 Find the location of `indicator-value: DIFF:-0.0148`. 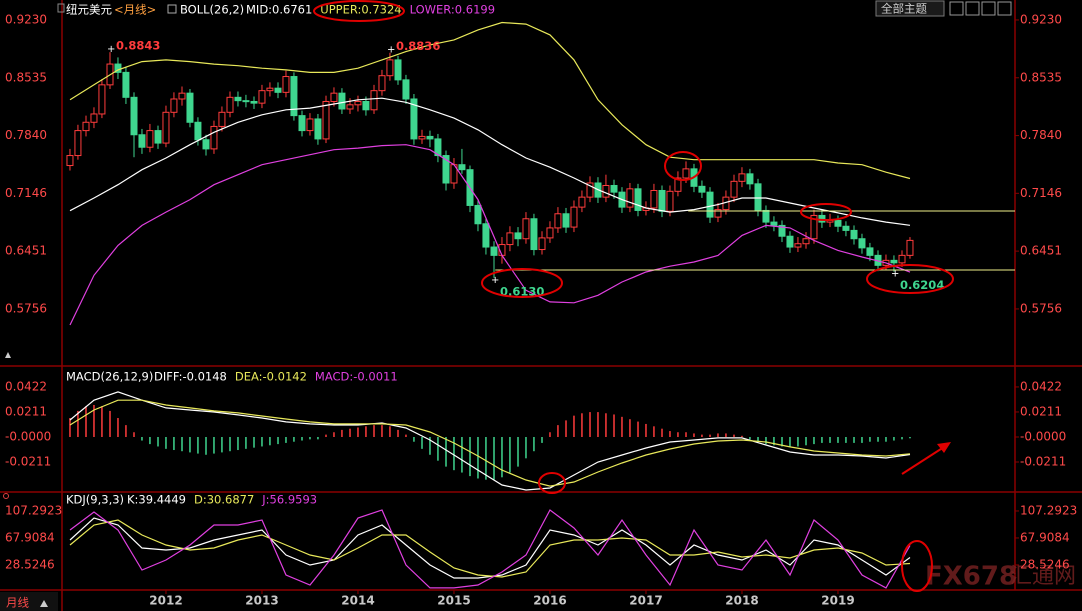

indicator-value: DIFF:-0.0148 is located at coordinates (190, 377).